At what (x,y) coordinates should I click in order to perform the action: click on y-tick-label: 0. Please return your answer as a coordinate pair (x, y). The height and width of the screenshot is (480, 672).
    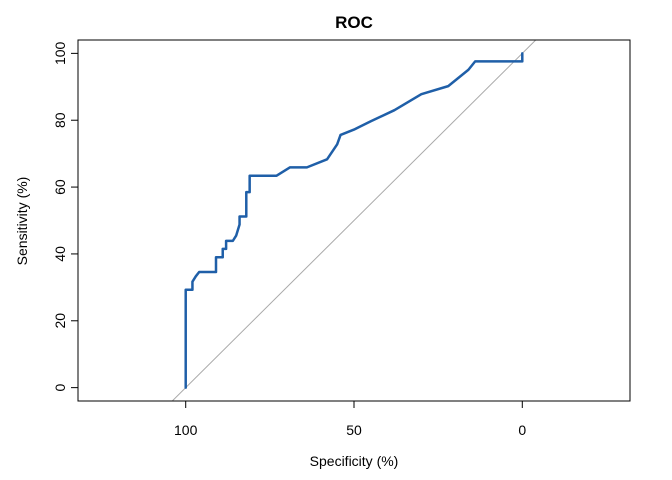
    Looking at the image, I should click on (60, 388).